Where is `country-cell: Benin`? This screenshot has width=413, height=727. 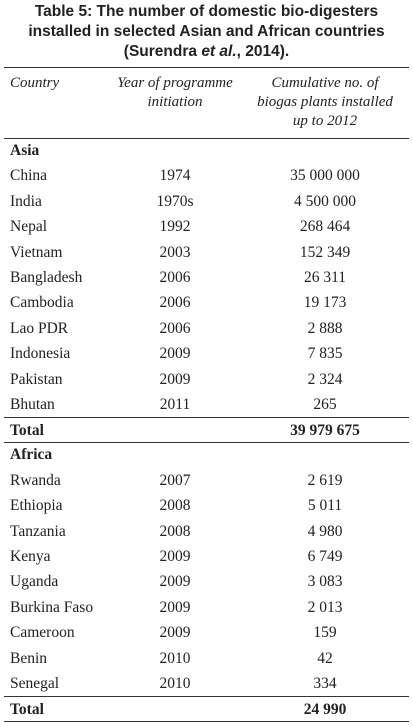
country-cell: Benin is located at coordinates (29, 658).